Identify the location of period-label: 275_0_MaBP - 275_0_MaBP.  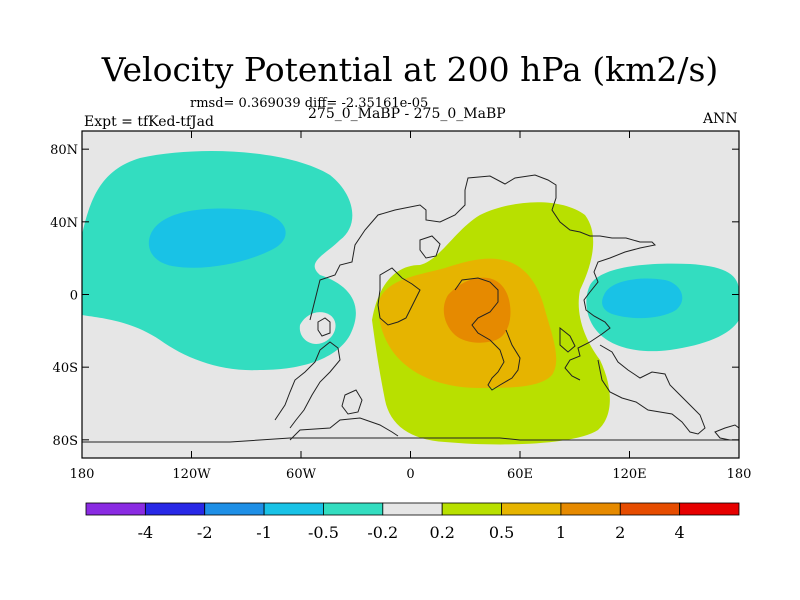
(407, 114).